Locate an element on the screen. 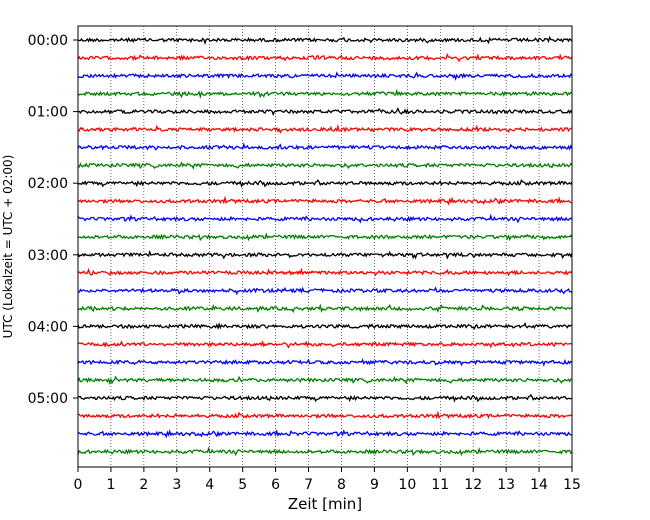 This screenshot has width=650, height=520. x-tick-label: 5 is located at coordinates (242, 485).